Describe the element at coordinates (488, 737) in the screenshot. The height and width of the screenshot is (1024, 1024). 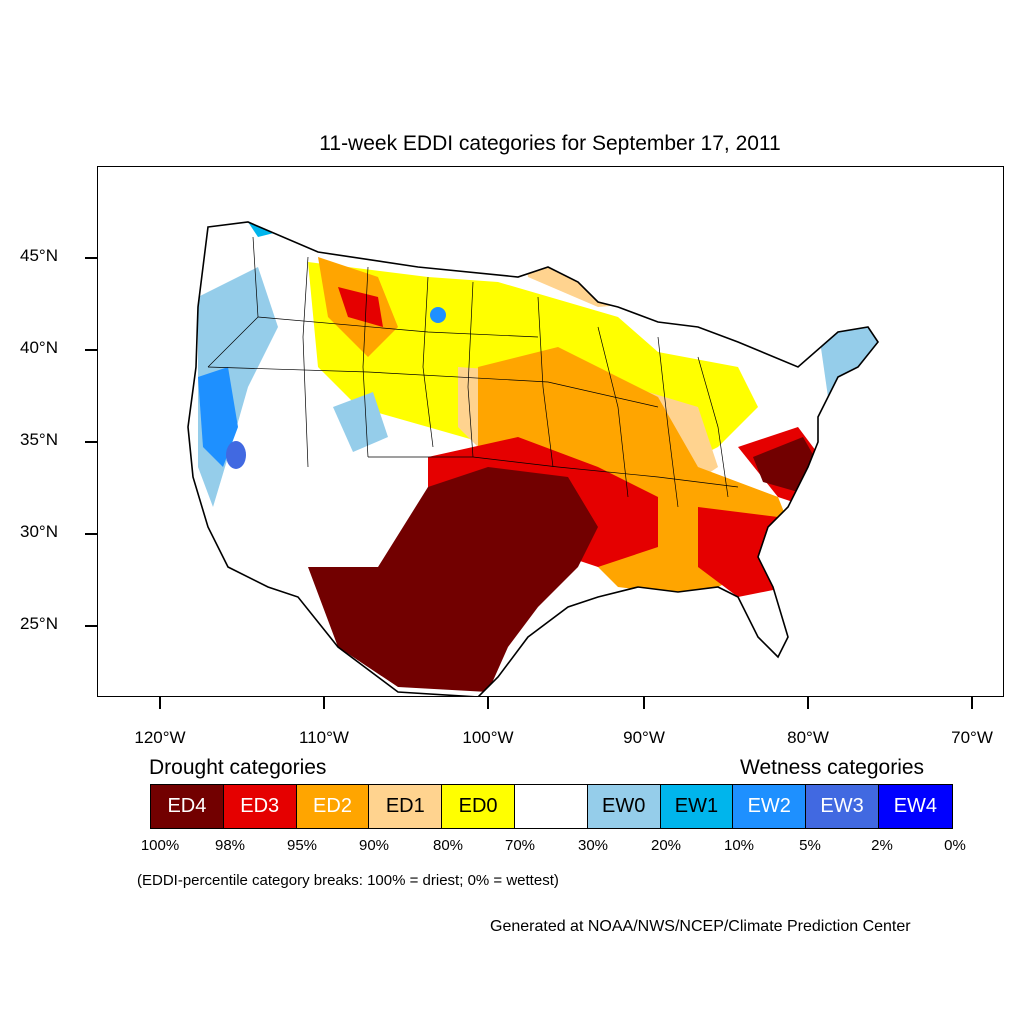
I see `lon-label-100: 100°W` at that location.